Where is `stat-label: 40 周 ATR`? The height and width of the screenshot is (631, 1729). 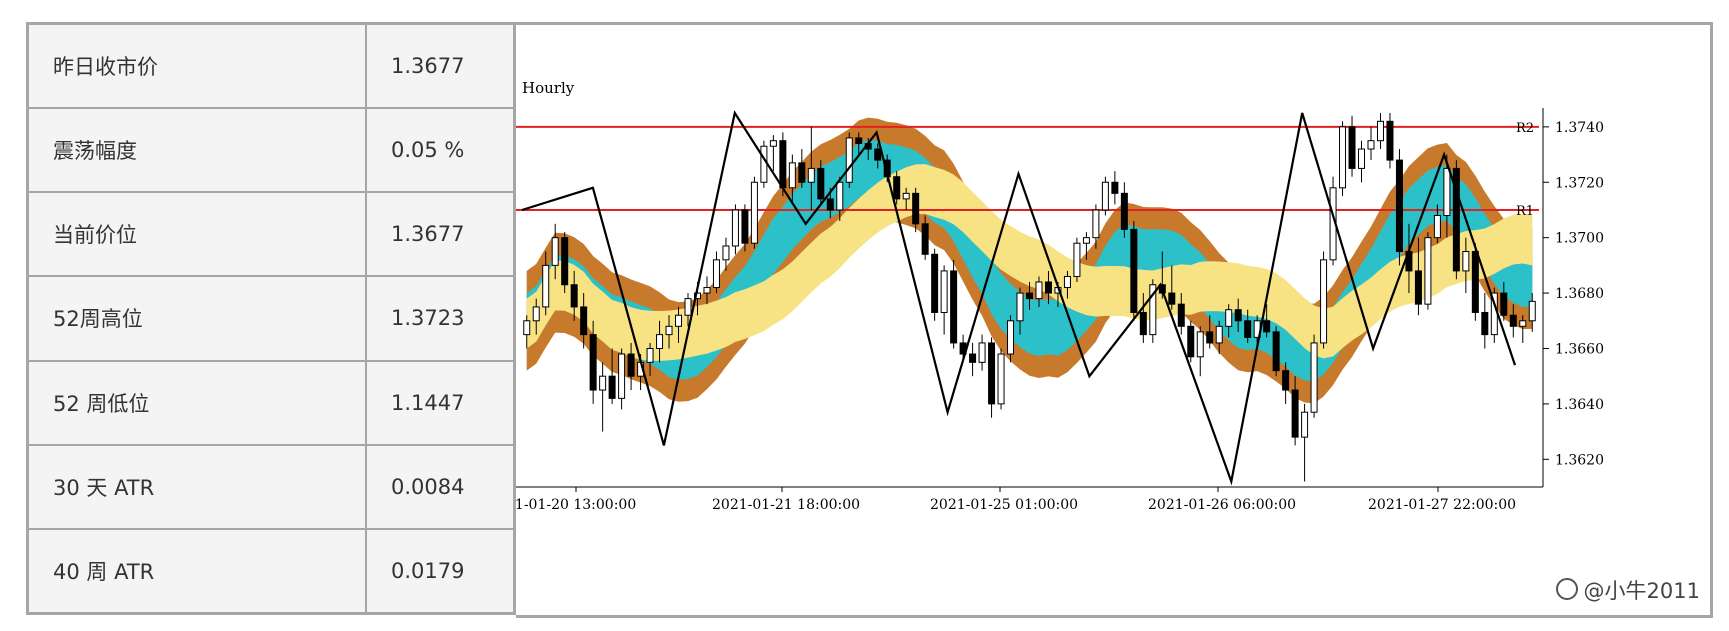
stat-label: 40 周 ATR is located at coordinates (196, 571).